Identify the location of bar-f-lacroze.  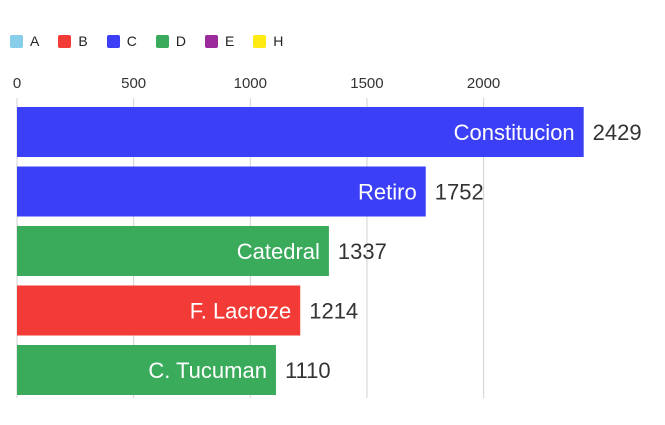
(159, 310).